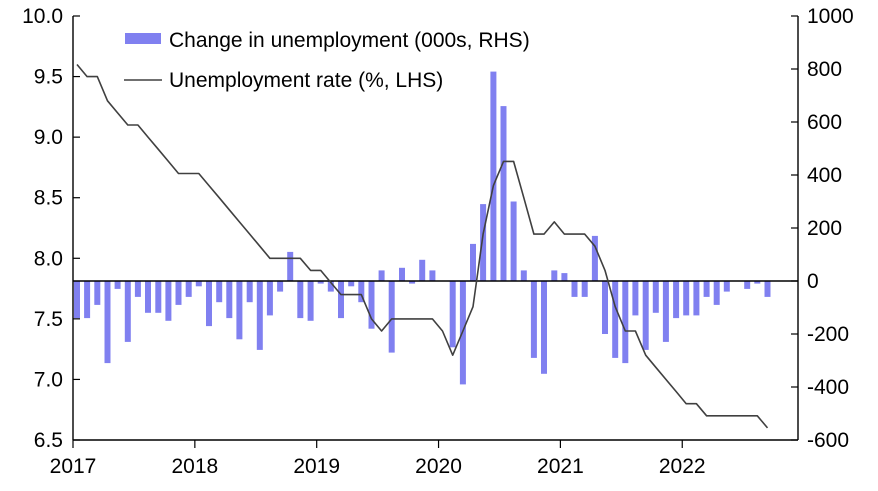  What do you see at coordinates (830, 16) in the screenshot?
I see `right-tick-label: 1000` at bounding box center [830, 16].